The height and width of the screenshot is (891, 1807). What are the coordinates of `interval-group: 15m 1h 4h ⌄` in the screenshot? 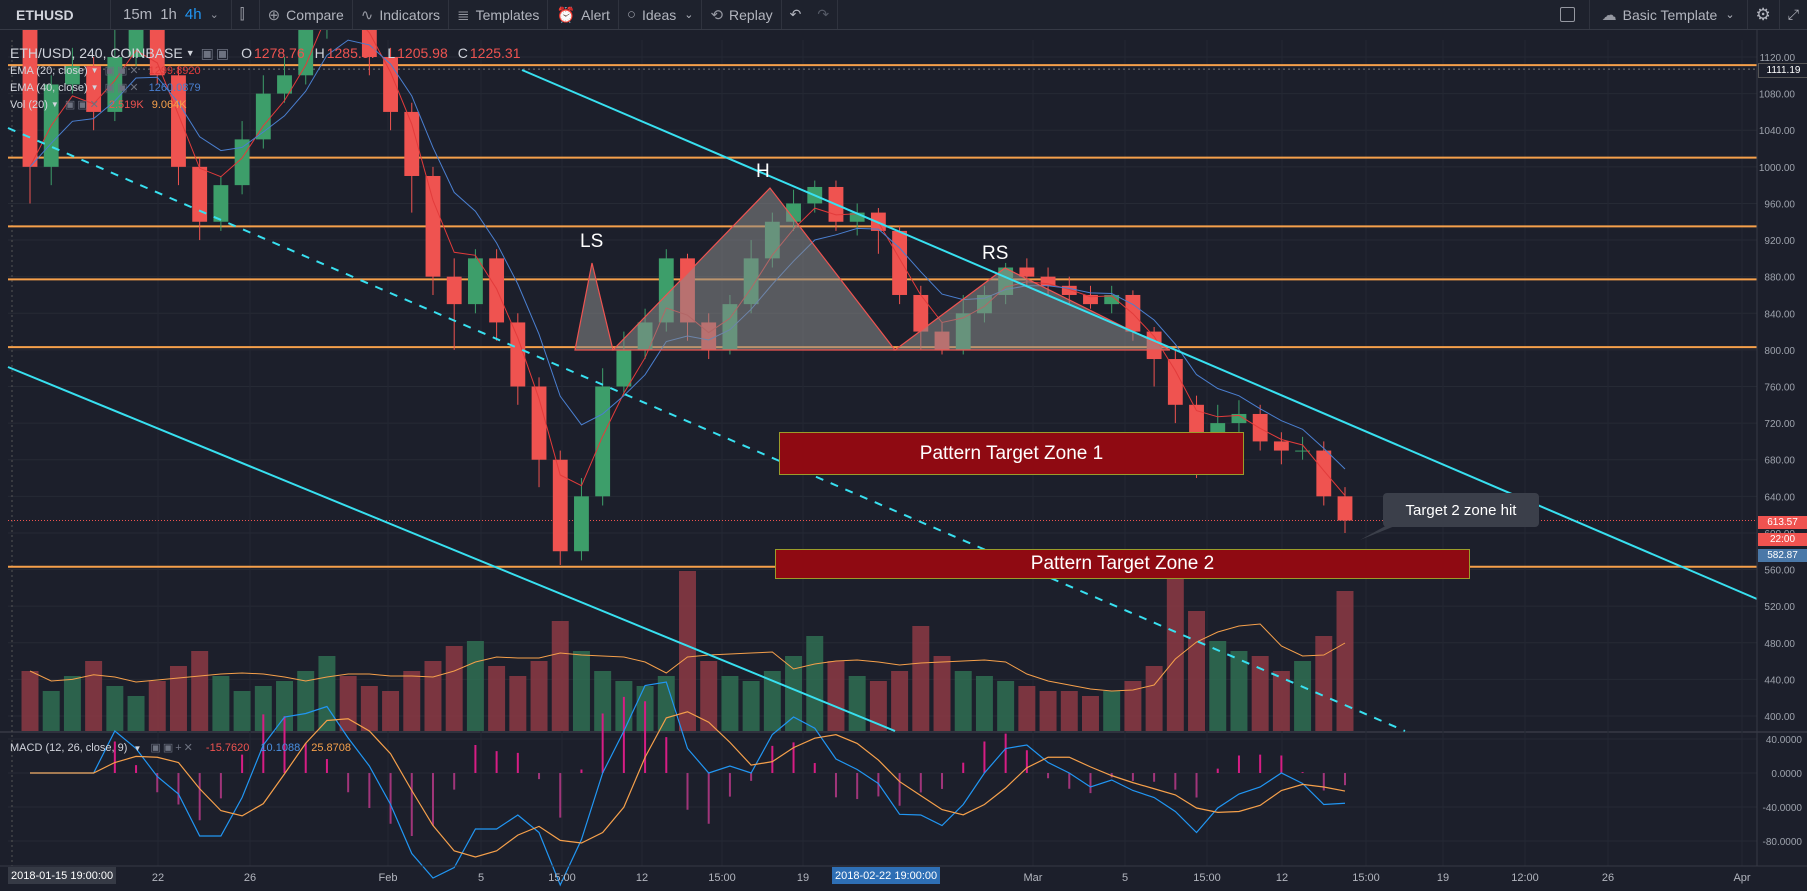 It's located at (171, 14).